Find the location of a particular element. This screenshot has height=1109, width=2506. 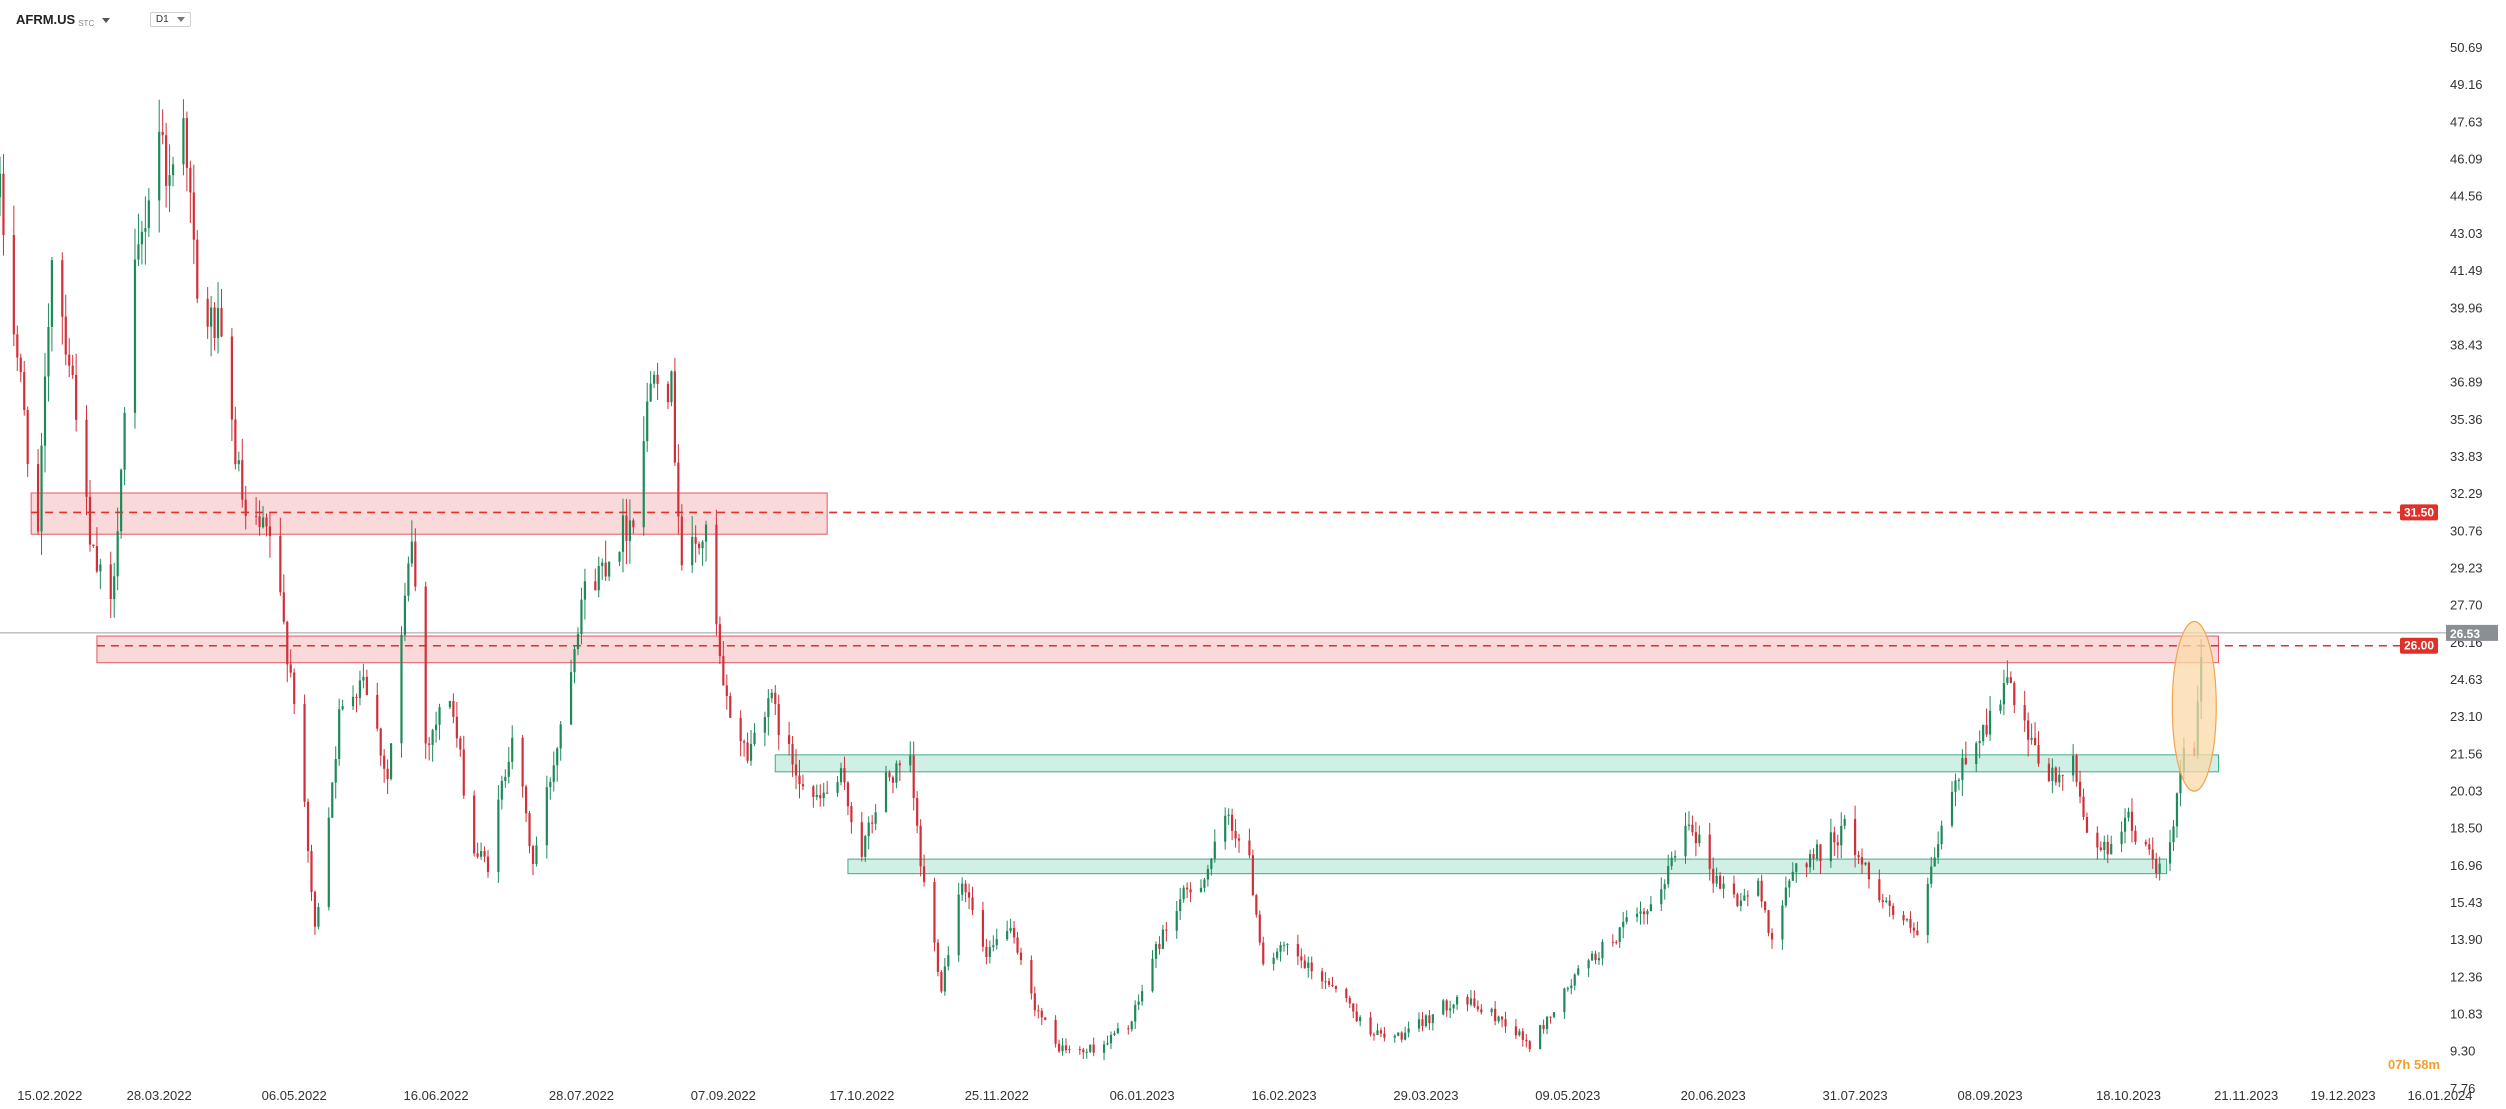

x-tick-label: 31.07.2023 is located at coordinates (1855, 1095).